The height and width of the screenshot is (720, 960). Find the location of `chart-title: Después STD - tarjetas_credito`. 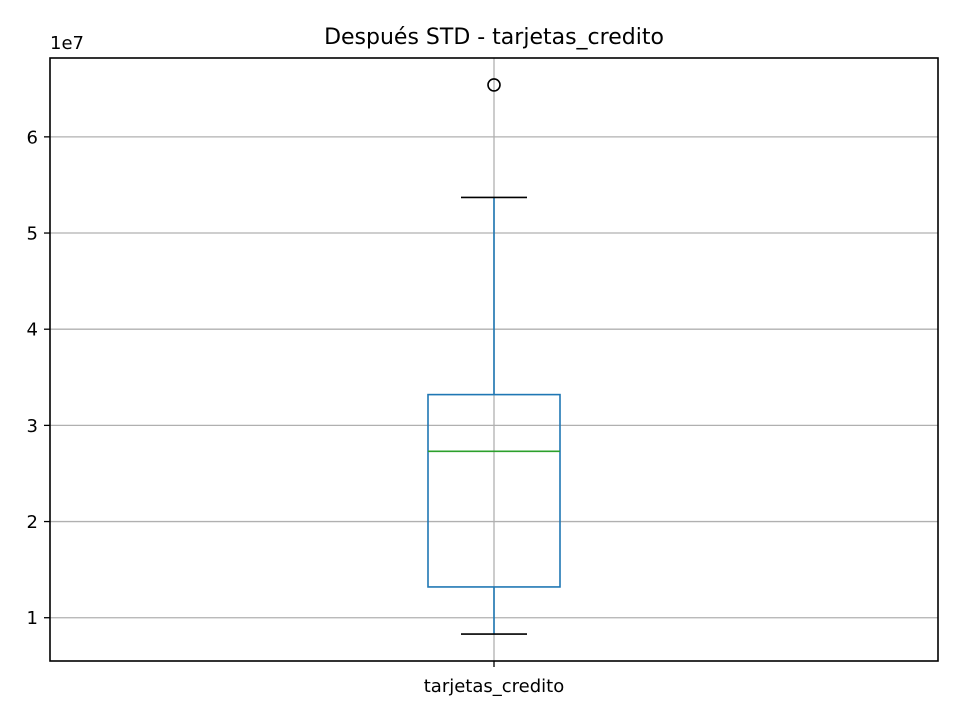

chart-title: Después STD - tarjetas_credito is located at coordinates (494, 37).